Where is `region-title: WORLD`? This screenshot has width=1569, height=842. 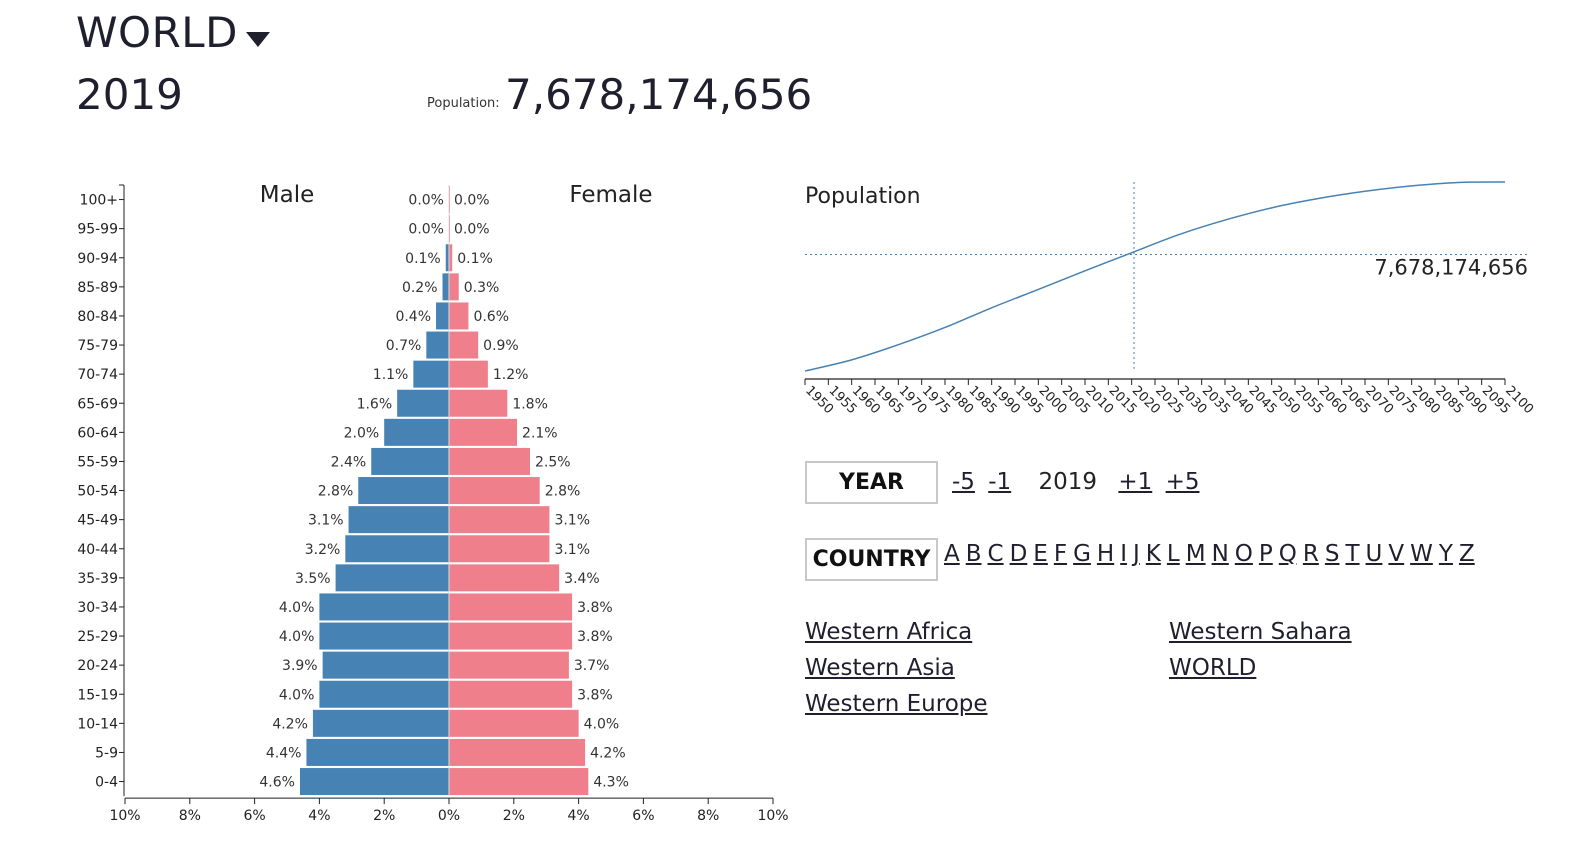
region-title: WORLD is located at coordinates (157, 32).